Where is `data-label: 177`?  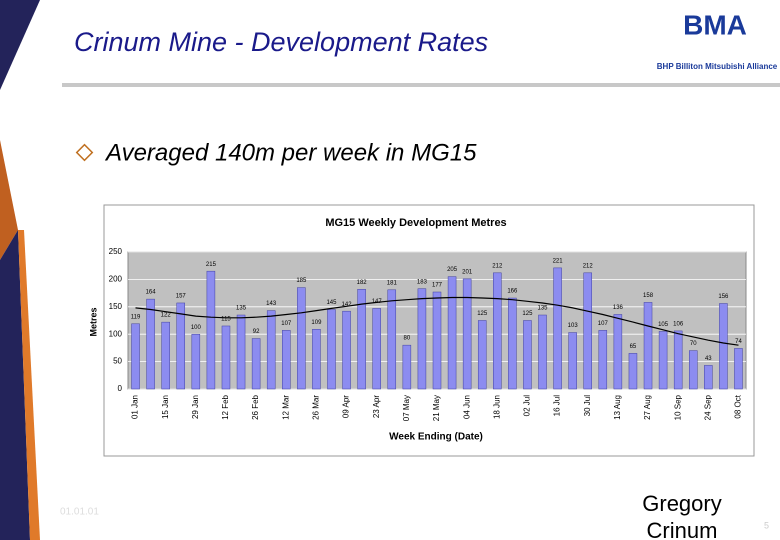 data-label: 177 is located at coordinates (437, 286).